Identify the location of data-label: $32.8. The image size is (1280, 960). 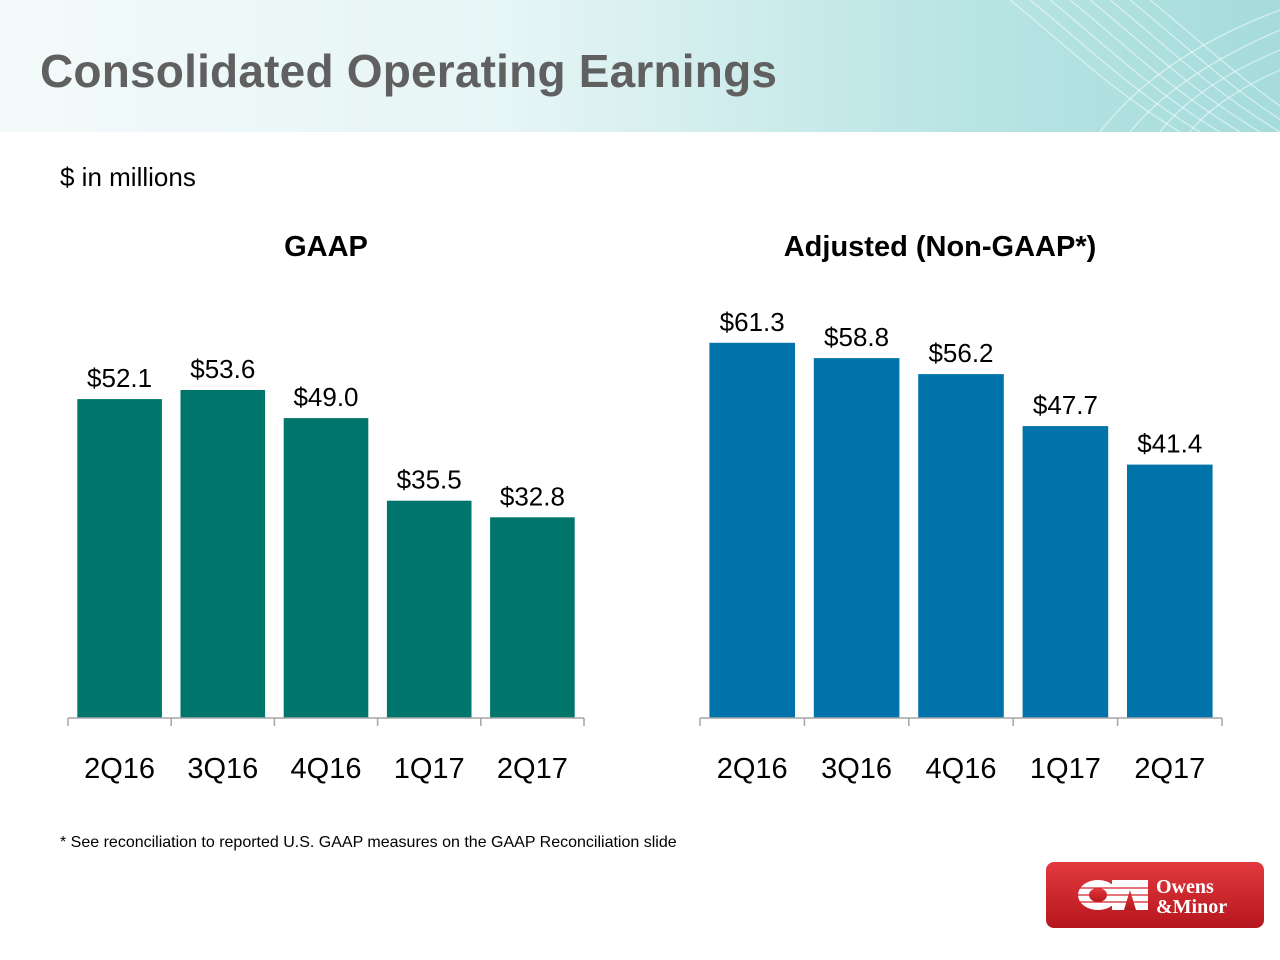
(532, 496).